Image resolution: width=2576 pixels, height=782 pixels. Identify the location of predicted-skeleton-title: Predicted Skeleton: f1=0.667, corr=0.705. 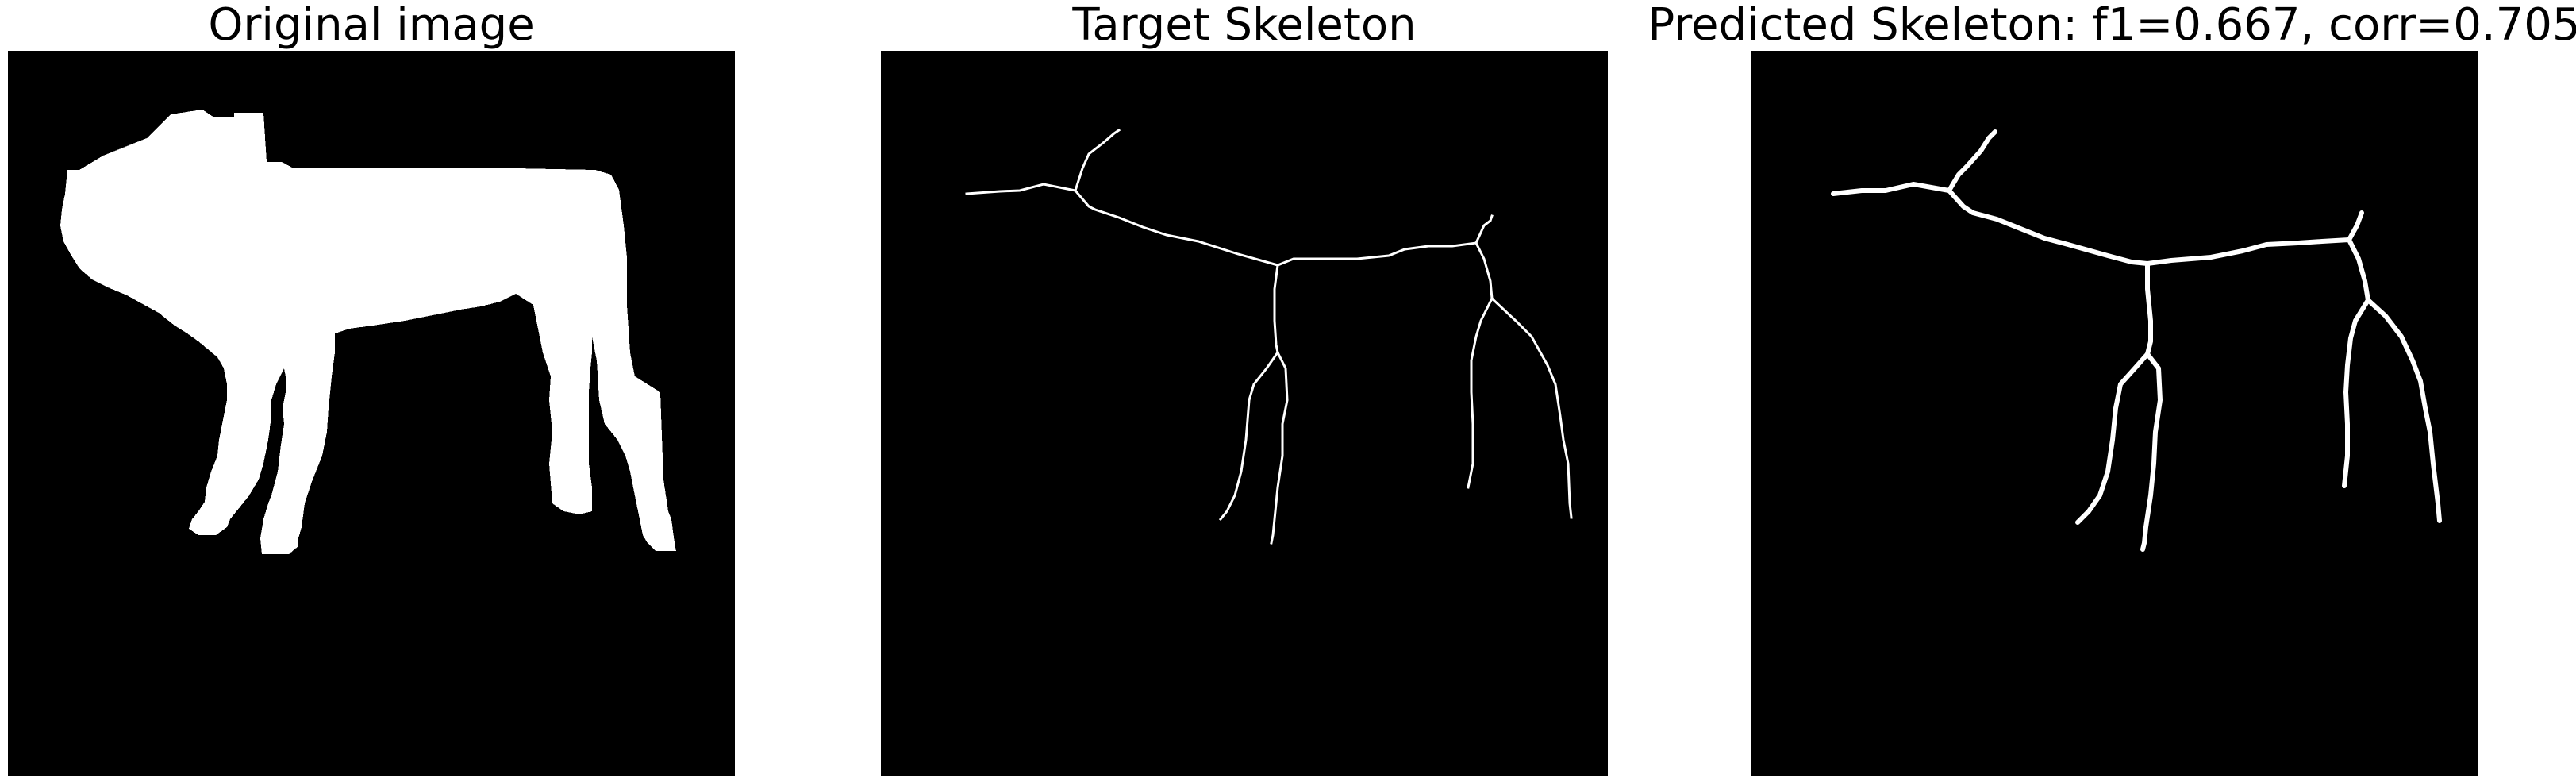
(2111, 25).